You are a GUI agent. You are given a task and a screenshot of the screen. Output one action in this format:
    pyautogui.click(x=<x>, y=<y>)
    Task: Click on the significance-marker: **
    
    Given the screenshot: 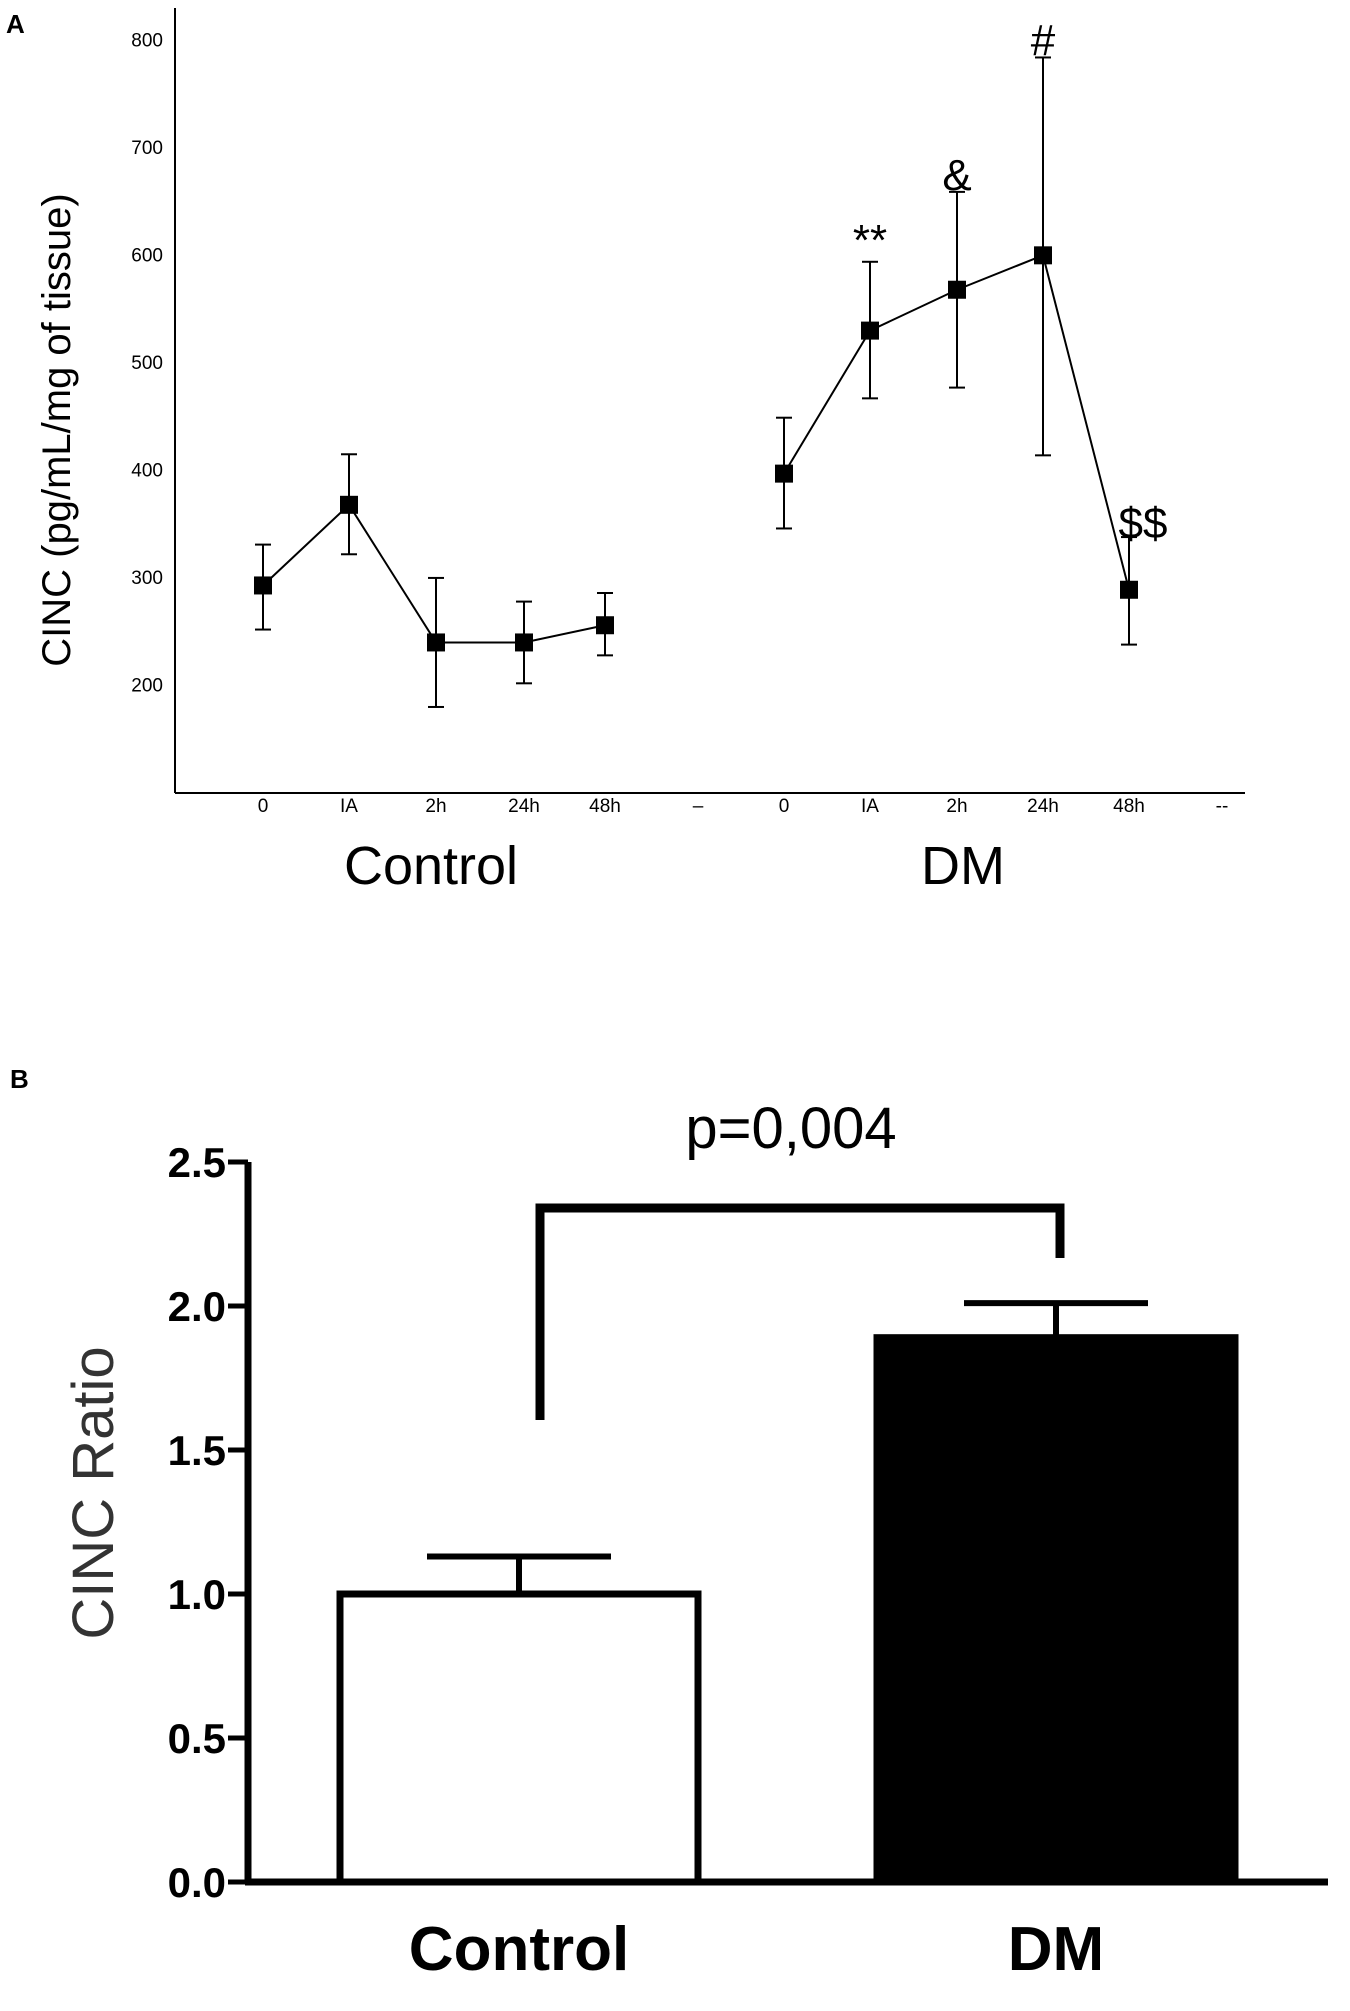 What is the action you would take?
    pyautogui.click(x=870, y=240)
    